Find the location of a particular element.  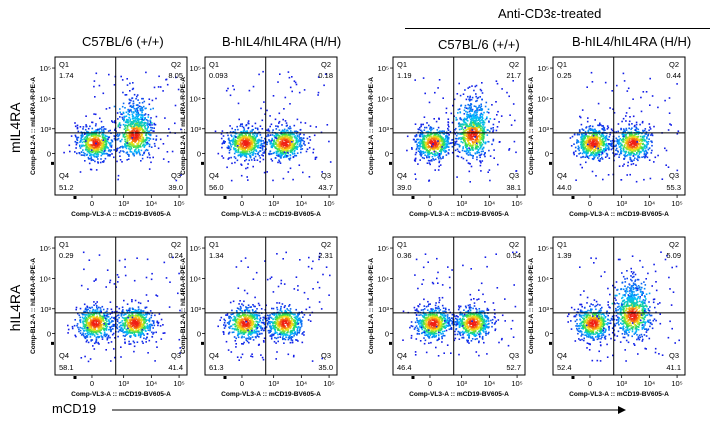

y-tick-label: 0 is located at coordinates (49, 154).